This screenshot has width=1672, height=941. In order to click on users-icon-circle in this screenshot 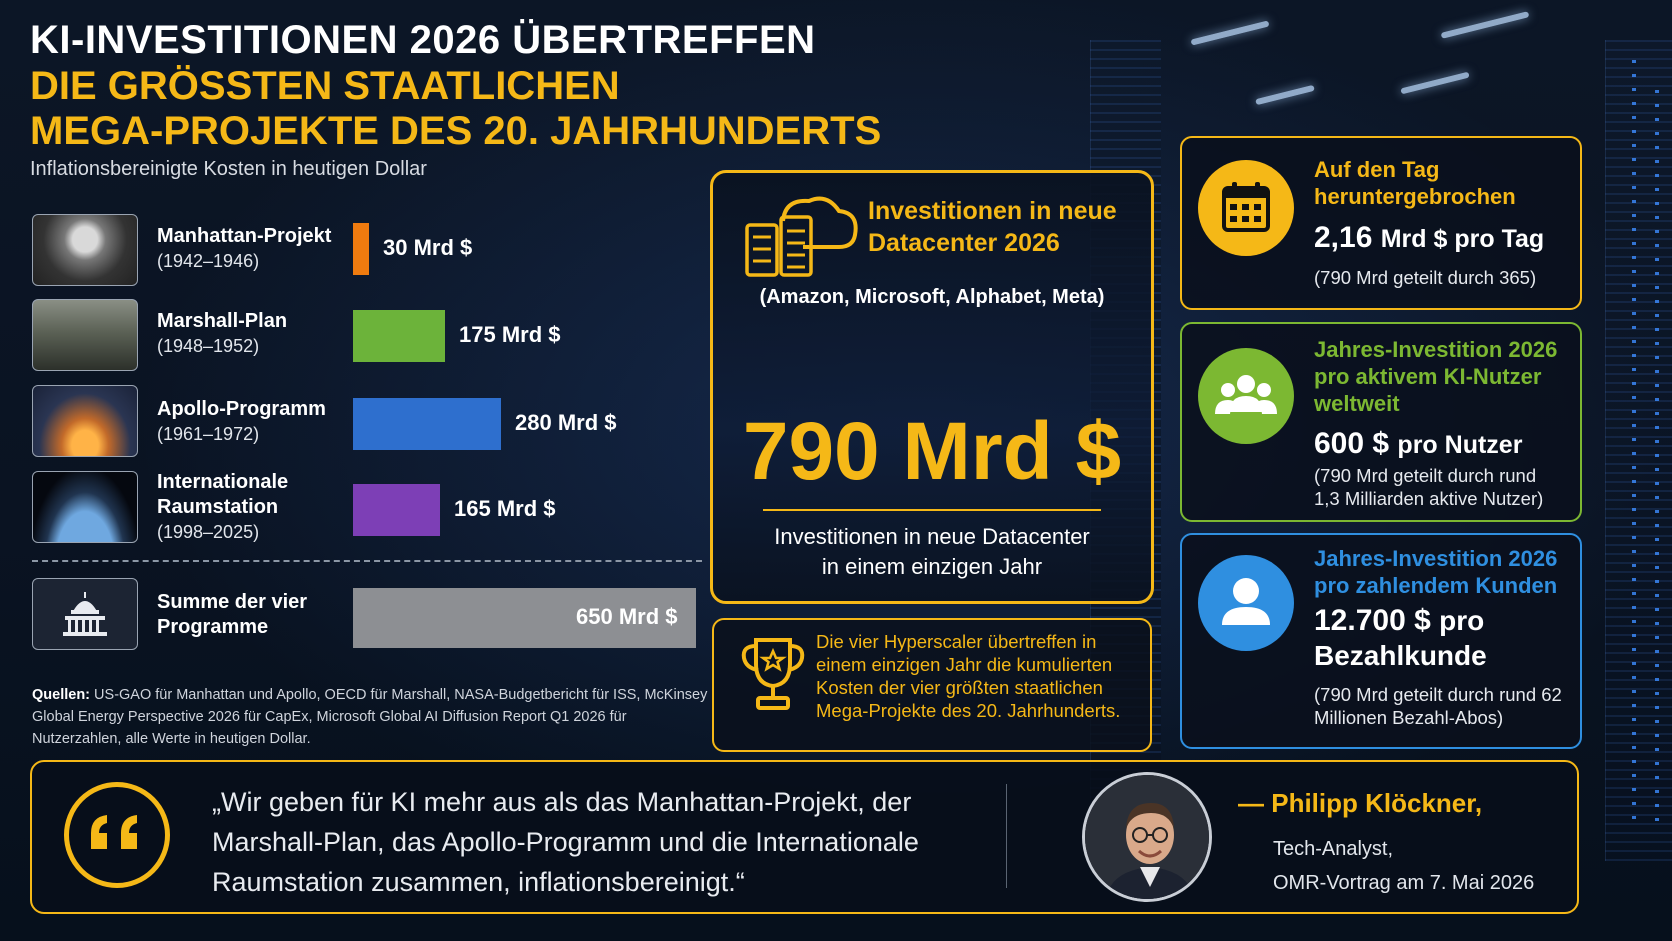, I will do `click(1246, 396)`.